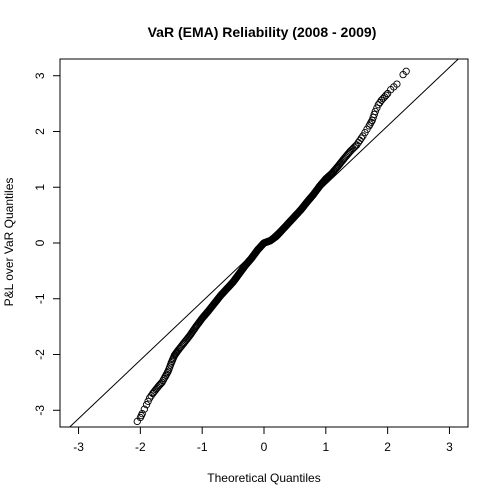 The width and height of the screenshot is (500, 500). What do you see at coordinates (78, 447) in the screenshot?
I see `x-tick-label: -3` at bounding box center [78, 447].